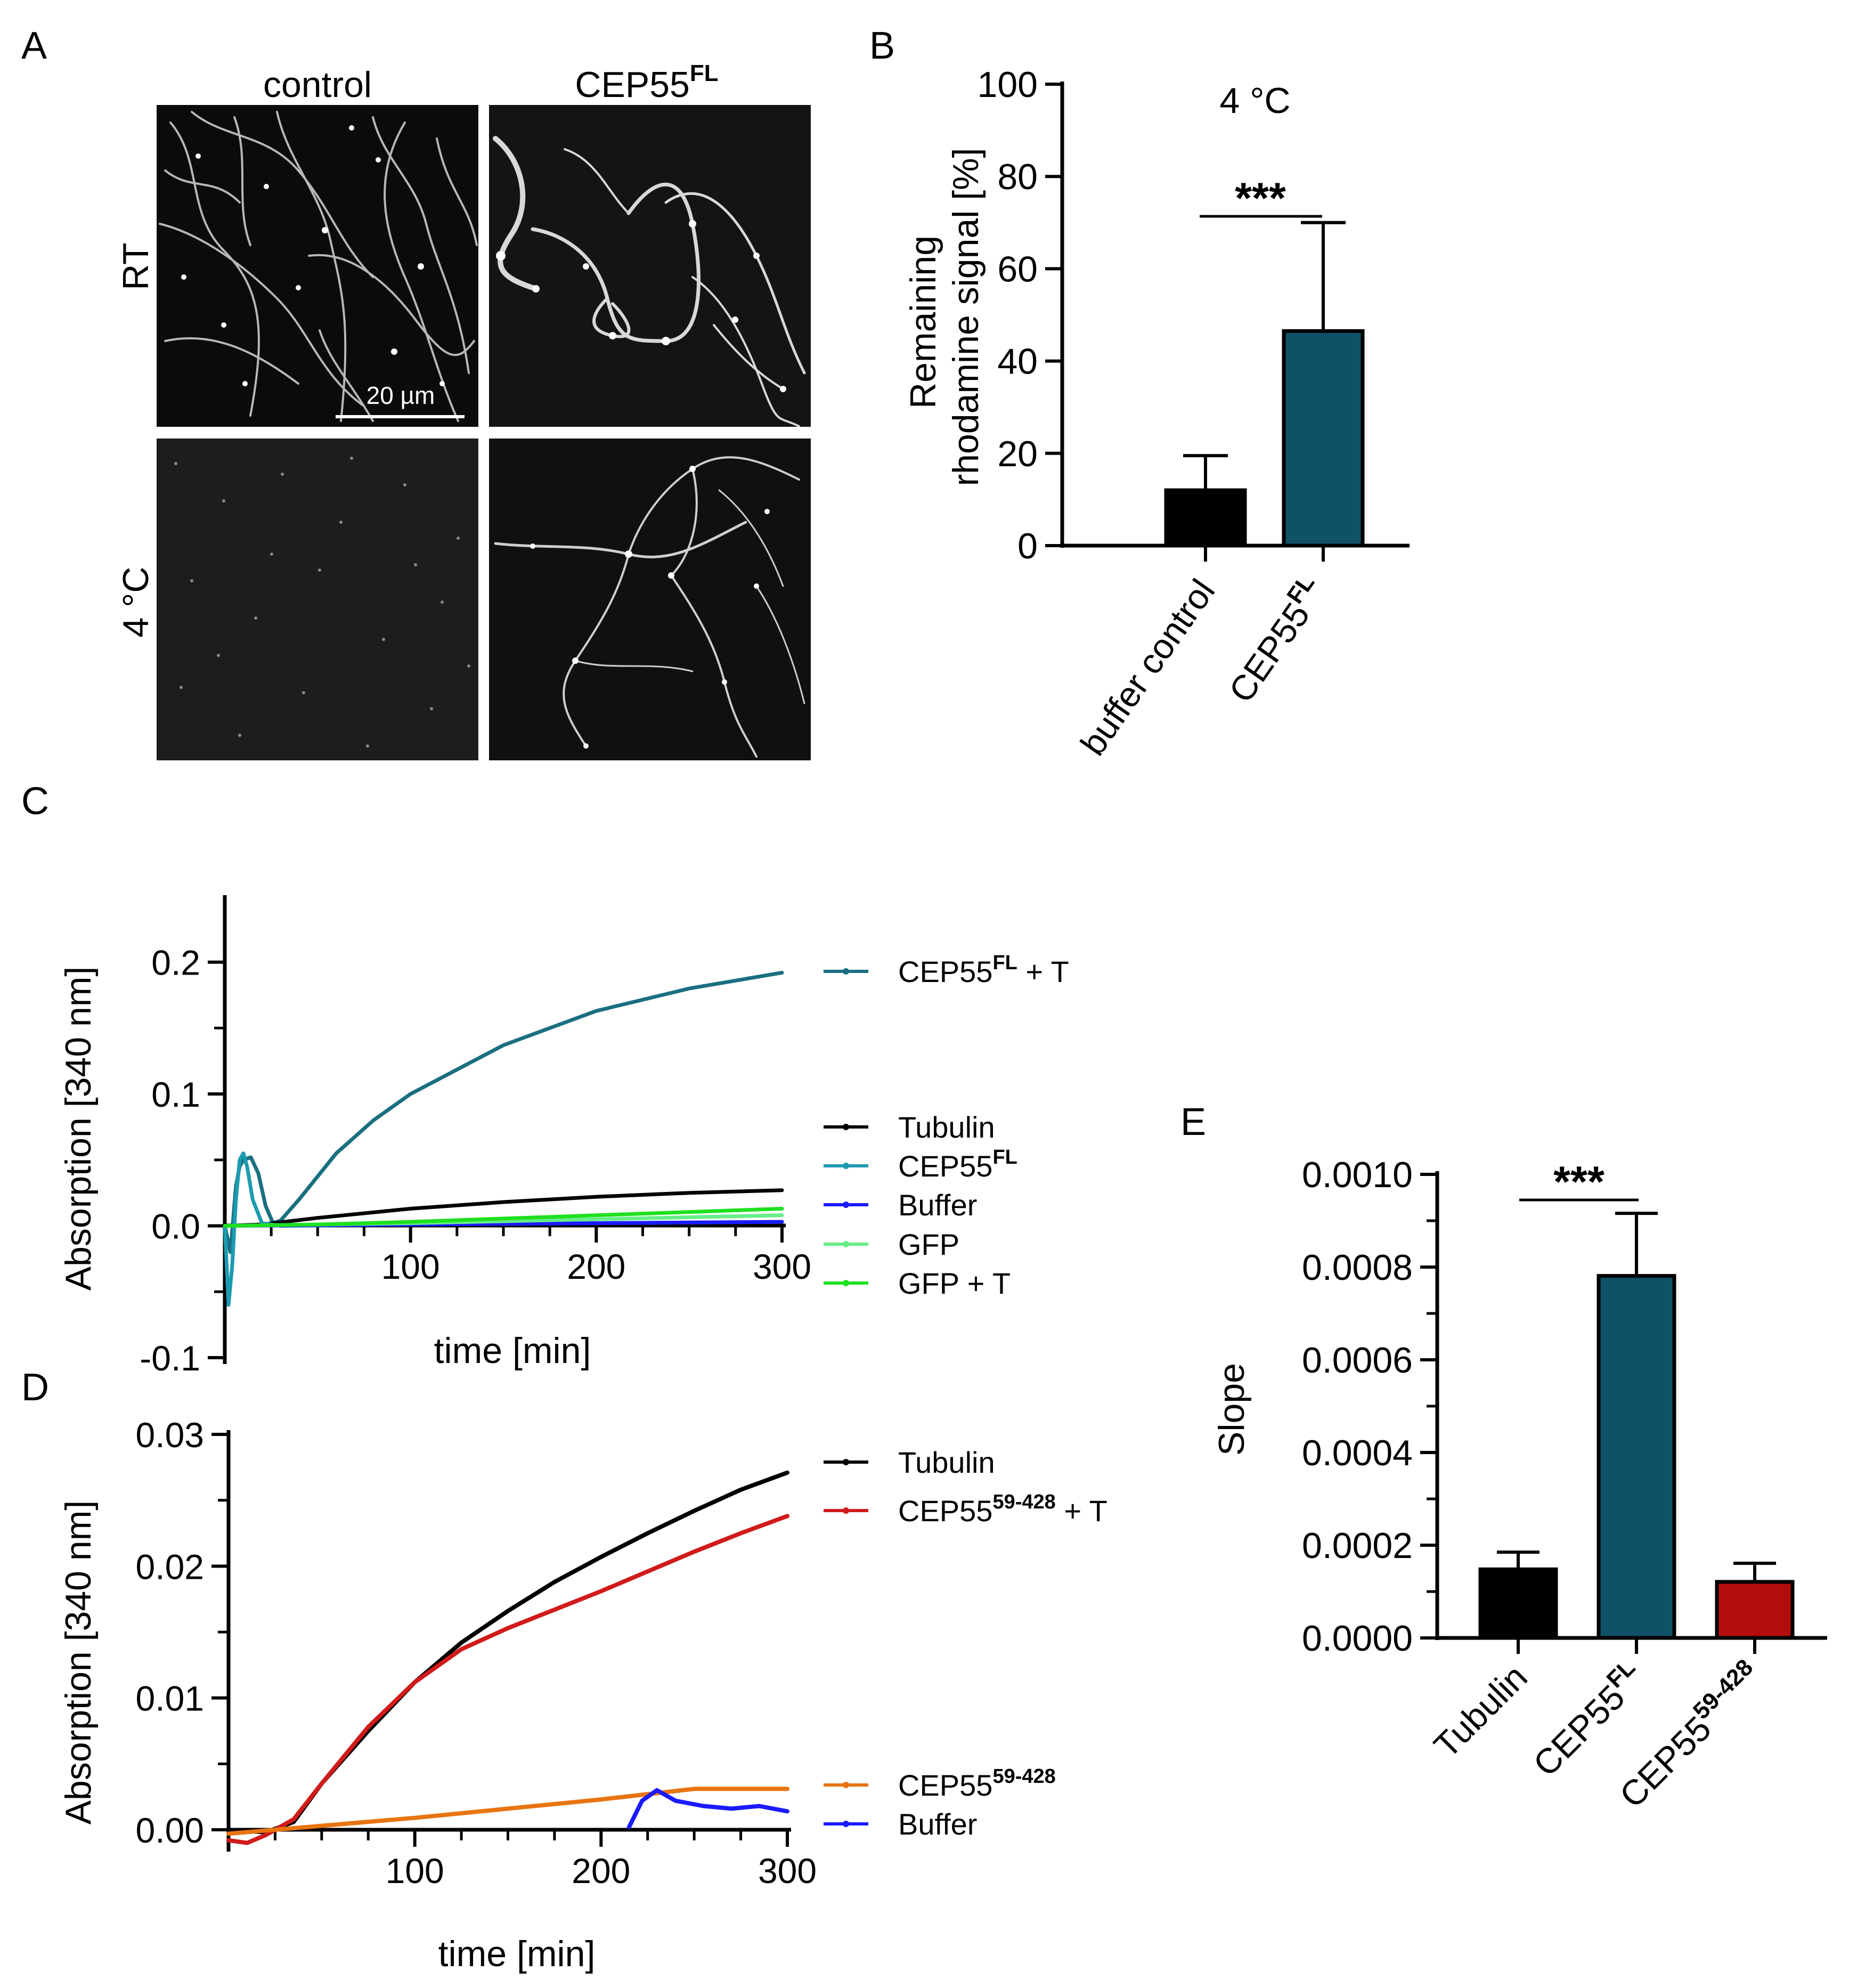 Image resolution: width=1857 pixels, height=1988 pixels. Describe the element at coordinates (1017, 177) in the screenshot. I see `y-tick-label: 80` at that location.